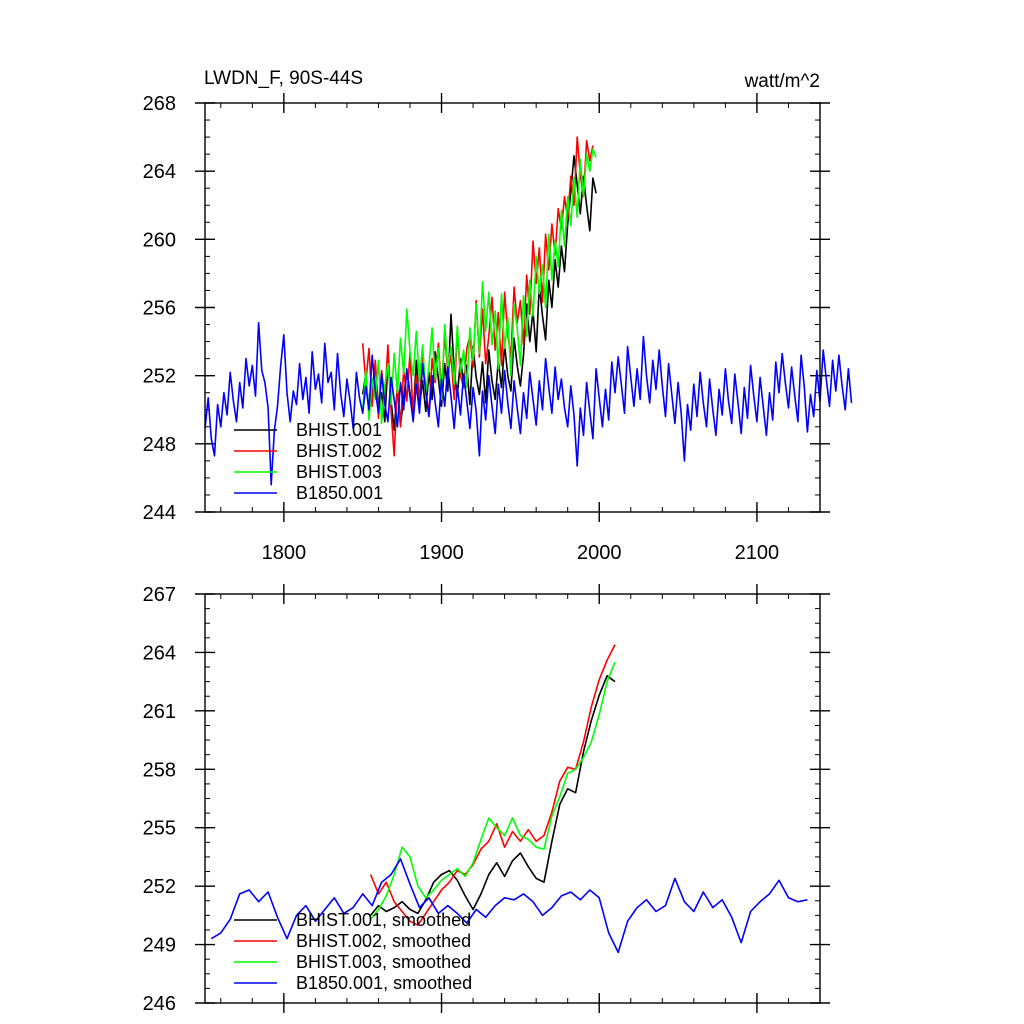 The height and width of the screenshot is (1024, 1024). What do you see at coordinates (383, 962) in the screenshot?
I see `legend-label: BHIST.003, smoothed` at bounding box center [383, 962].